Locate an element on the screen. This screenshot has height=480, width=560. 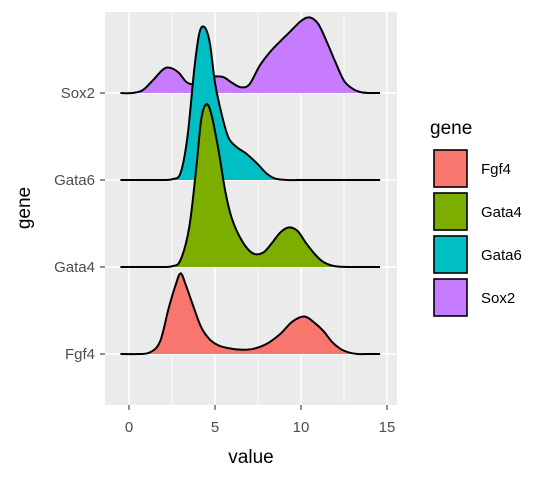
legend-items: Fgf4 Gata4 Gata6 Sox2 is located at coordinates (477, 233).